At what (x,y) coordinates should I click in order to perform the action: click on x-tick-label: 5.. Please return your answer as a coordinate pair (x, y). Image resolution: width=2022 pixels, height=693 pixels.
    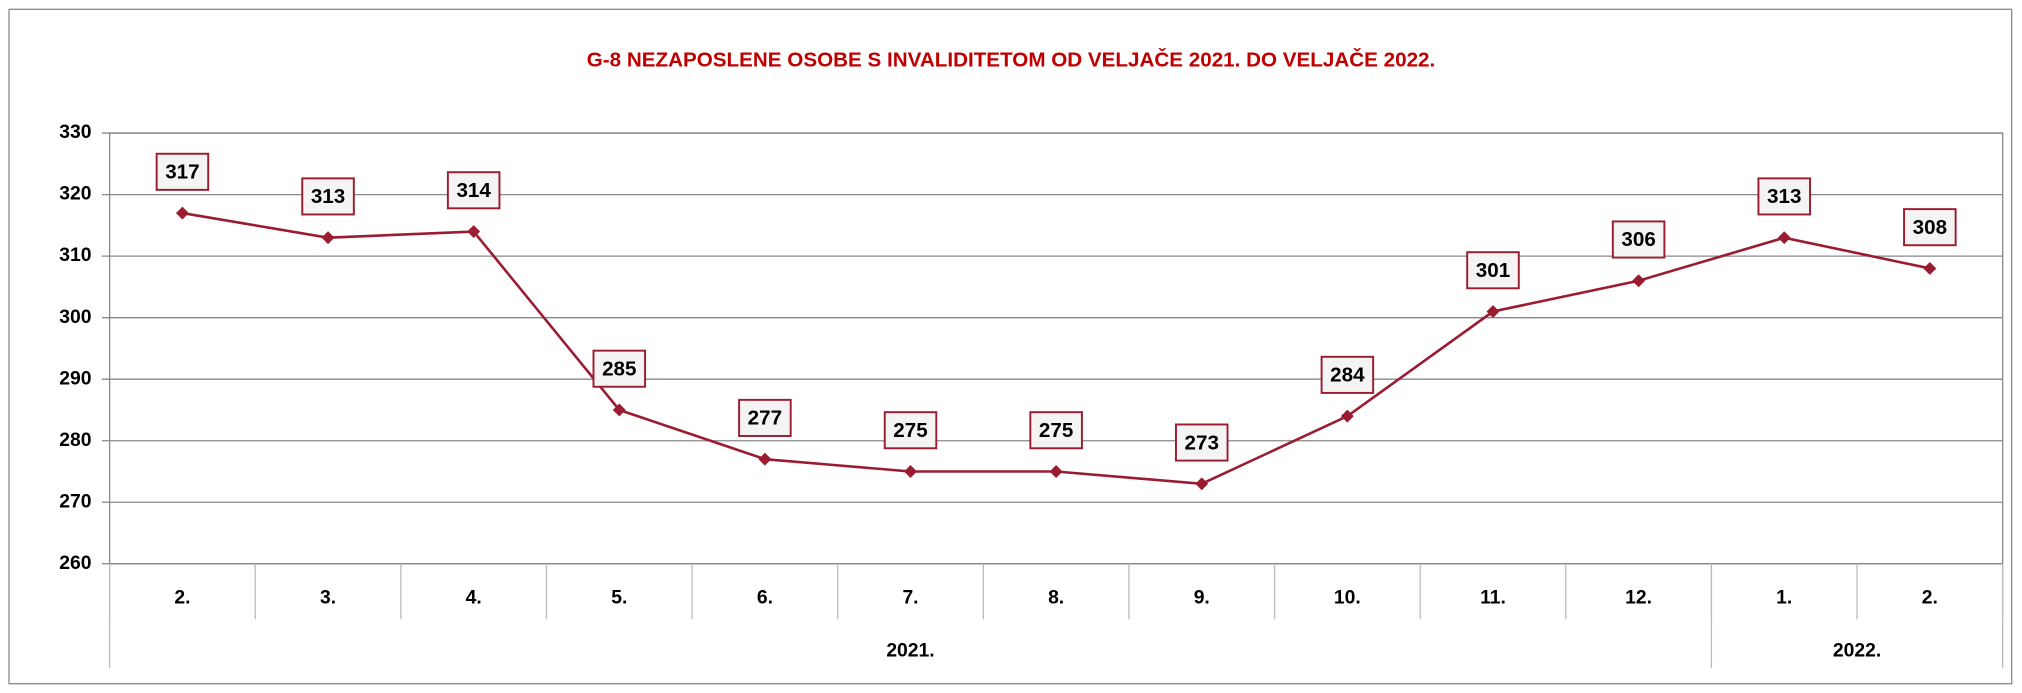
    Looking at the image, I should click on (619, 598).